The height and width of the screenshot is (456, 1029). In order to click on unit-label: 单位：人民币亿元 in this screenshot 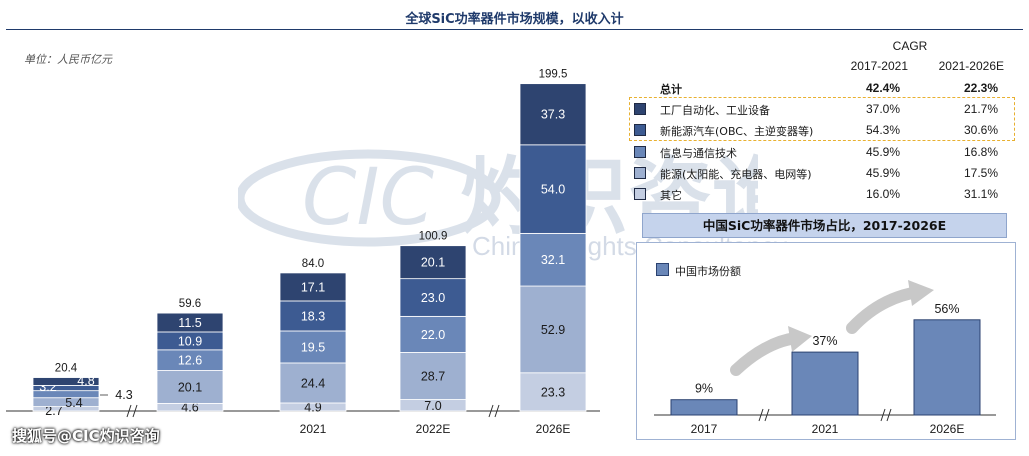, I will do `click(68, 59)`.